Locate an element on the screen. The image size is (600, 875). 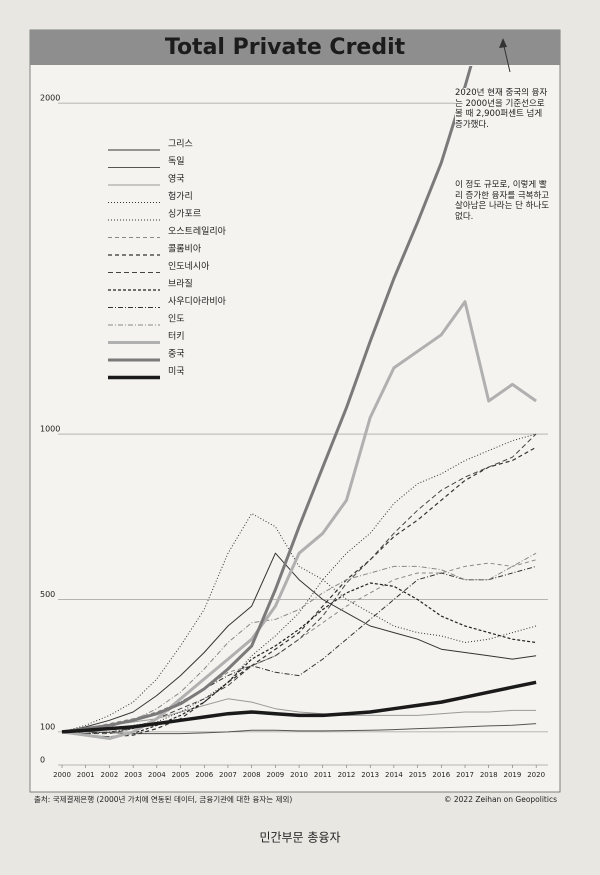
y-tick-label: 0 is located at coordinates (42, 760).